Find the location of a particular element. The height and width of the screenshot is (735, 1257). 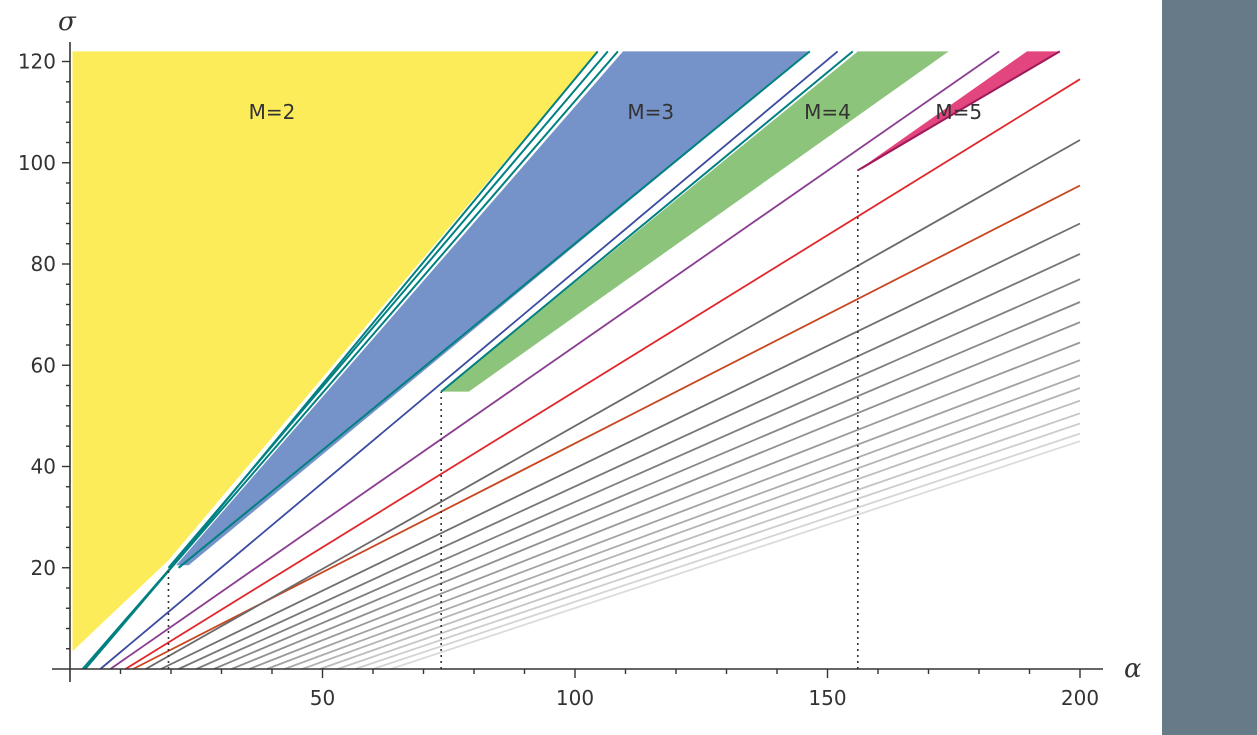

y-tick-label: 40 is located at coordinates (43, 467).